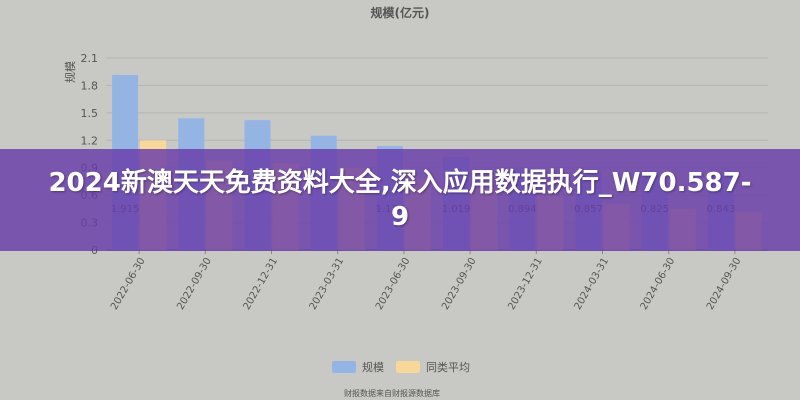 The height and width of the screenshot is (400, 800). I want to click on legend-label: 规模, so click(373, 367).